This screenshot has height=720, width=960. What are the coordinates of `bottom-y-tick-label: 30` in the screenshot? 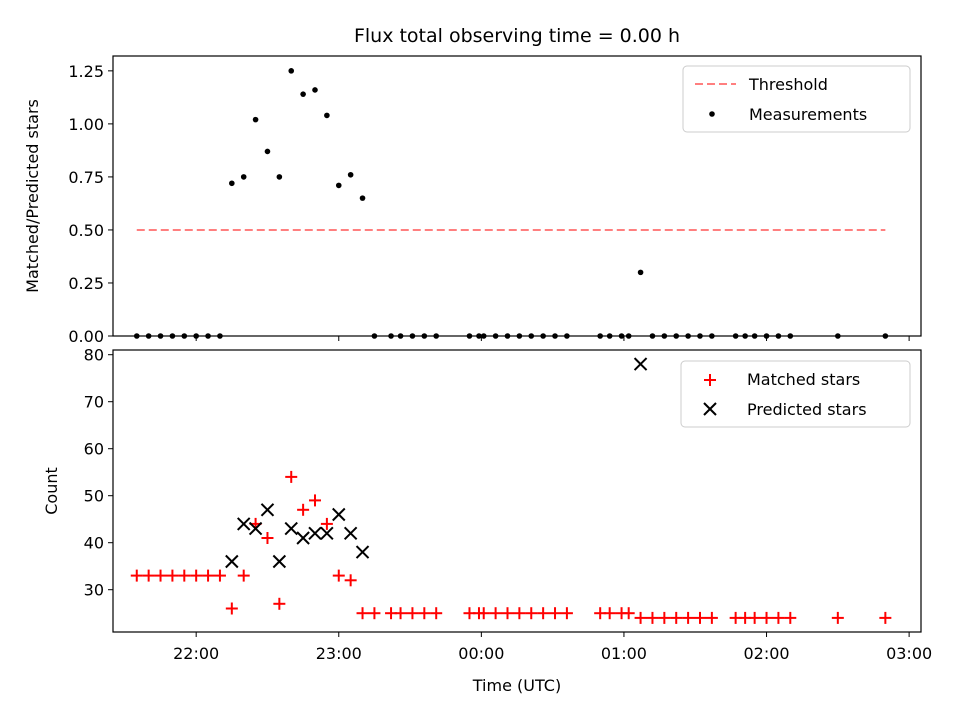 It's located at (94, 590).